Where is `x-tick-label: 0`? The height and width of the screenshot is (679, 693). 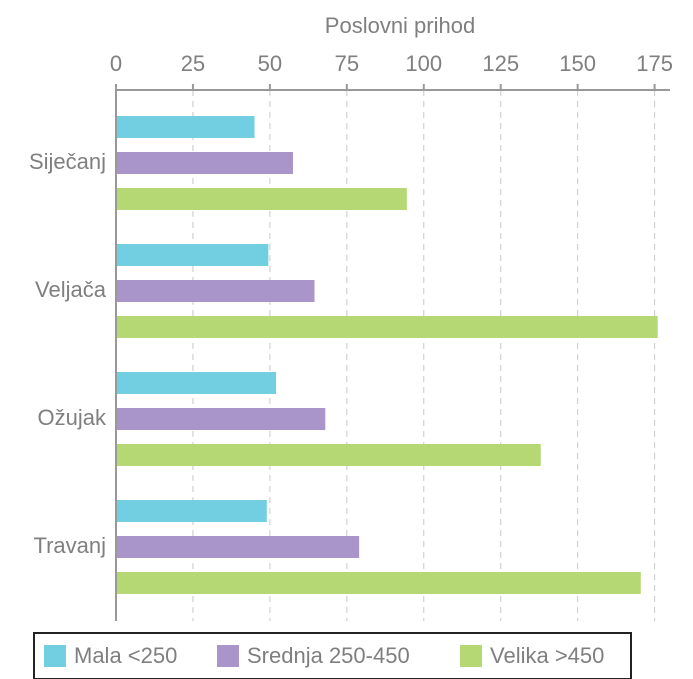
x-tick-label: 0 is located at coordinates (116, 63).